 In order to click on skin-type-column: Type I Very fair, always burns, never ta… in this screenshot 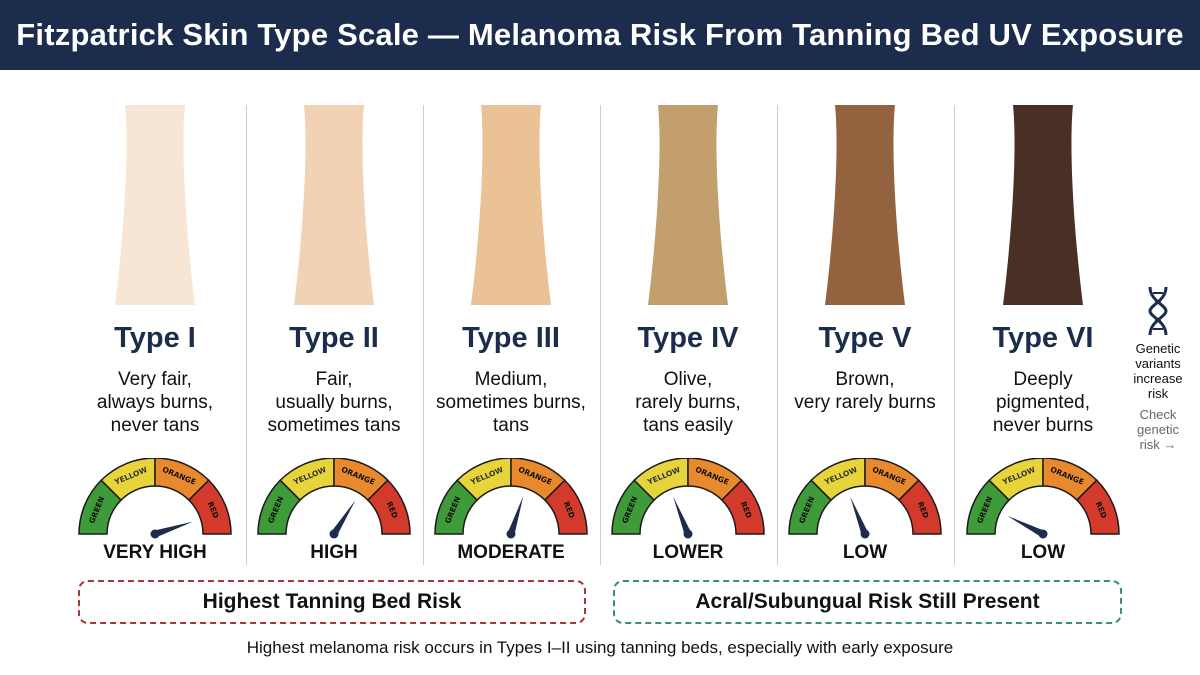, I will do `click(155, 335)`.